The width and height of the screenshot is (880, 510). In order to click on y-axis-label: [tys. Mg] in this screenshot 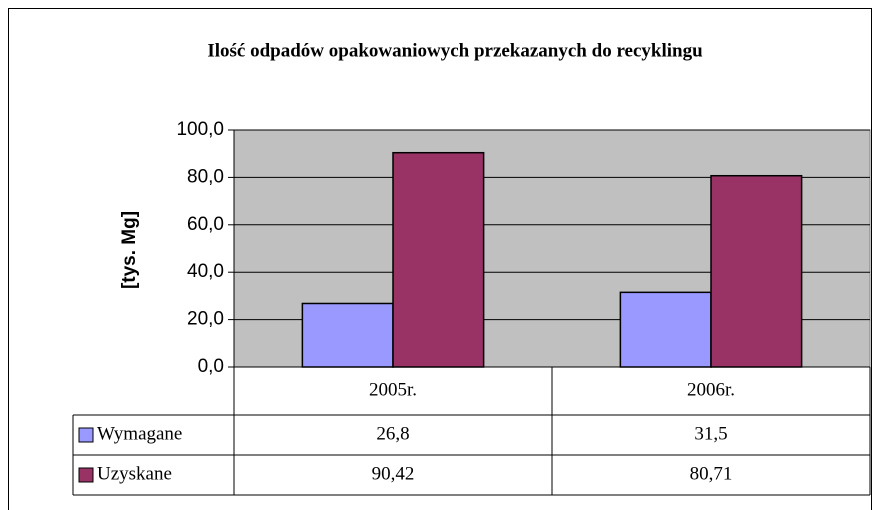, I will do `click(129, 250)`.